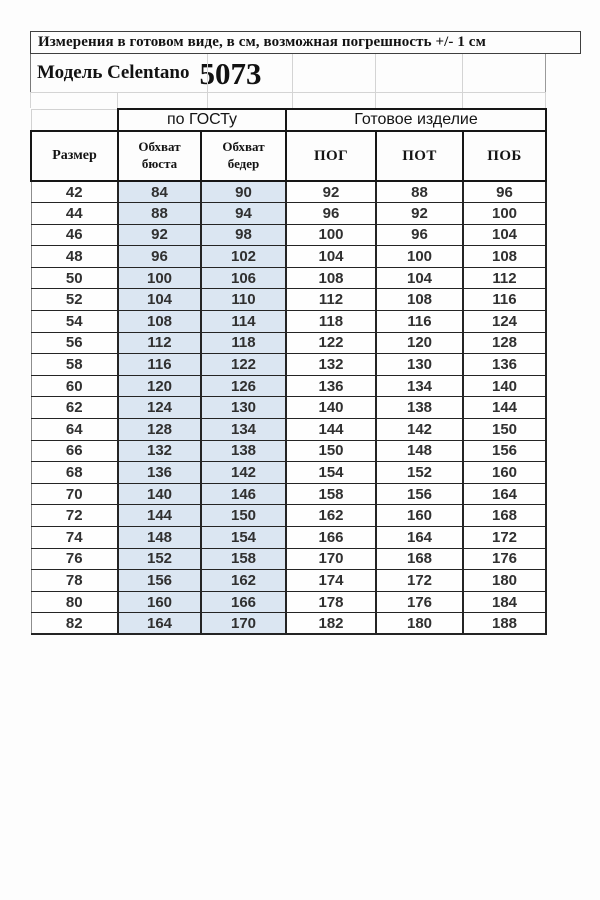  What do you see at coordinates (331, 321) in the screenshot?
I see `value-cell: 118` at bounding box center [331, 321].